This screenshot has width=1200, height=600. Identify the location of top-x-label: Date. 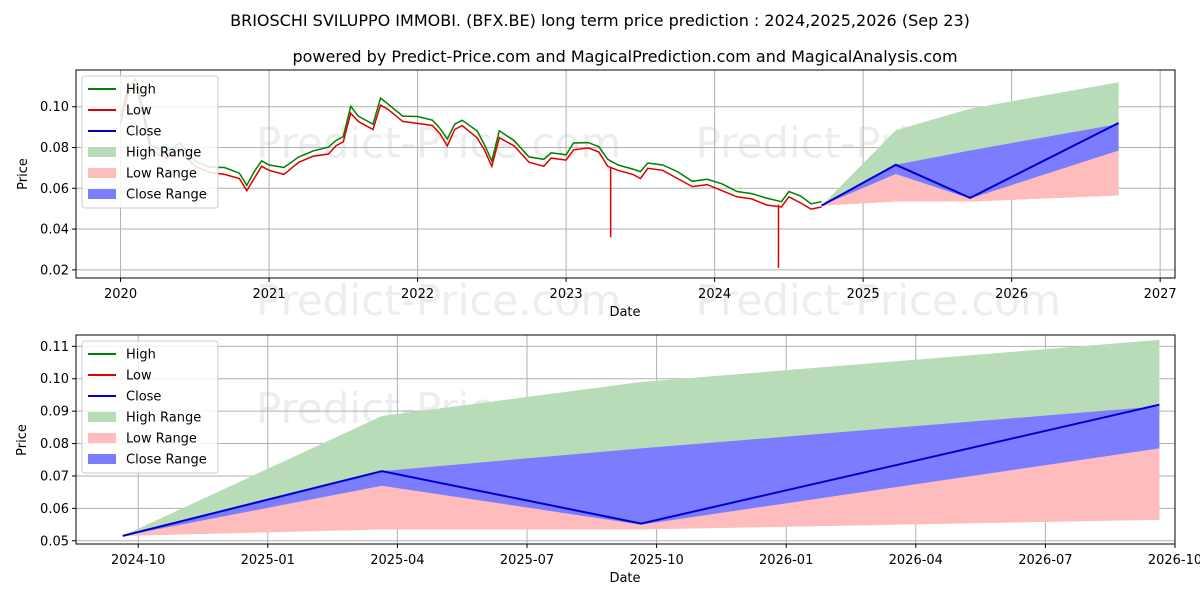
(624, 312).